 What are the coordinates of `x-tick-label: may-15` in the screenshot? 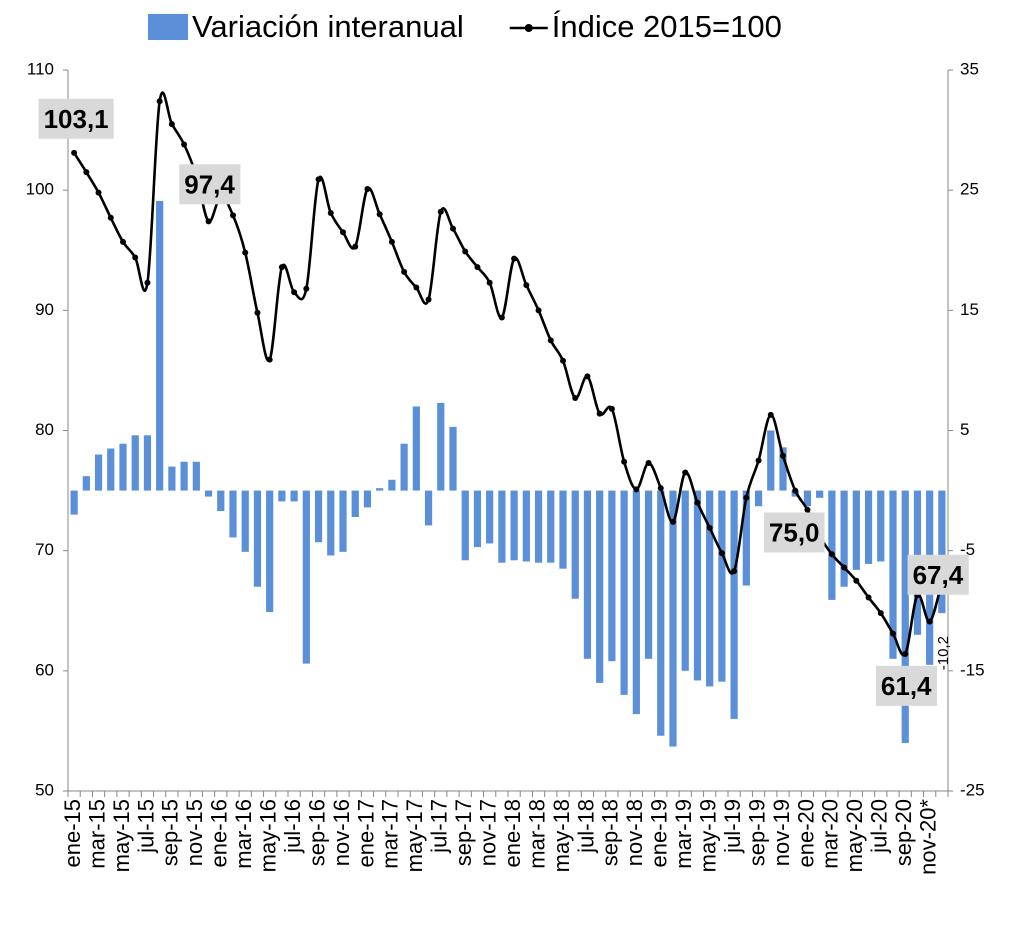 It's located at (121, 835).